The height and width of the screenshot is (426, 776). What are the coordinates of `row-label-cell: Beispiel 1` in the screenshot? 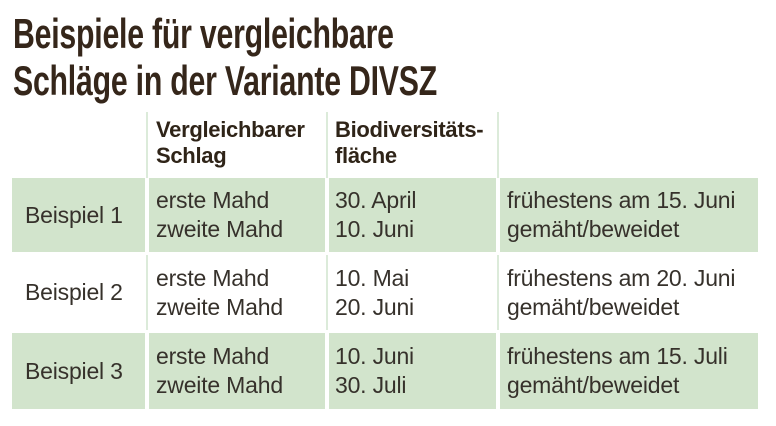 It's located at (78, 215).